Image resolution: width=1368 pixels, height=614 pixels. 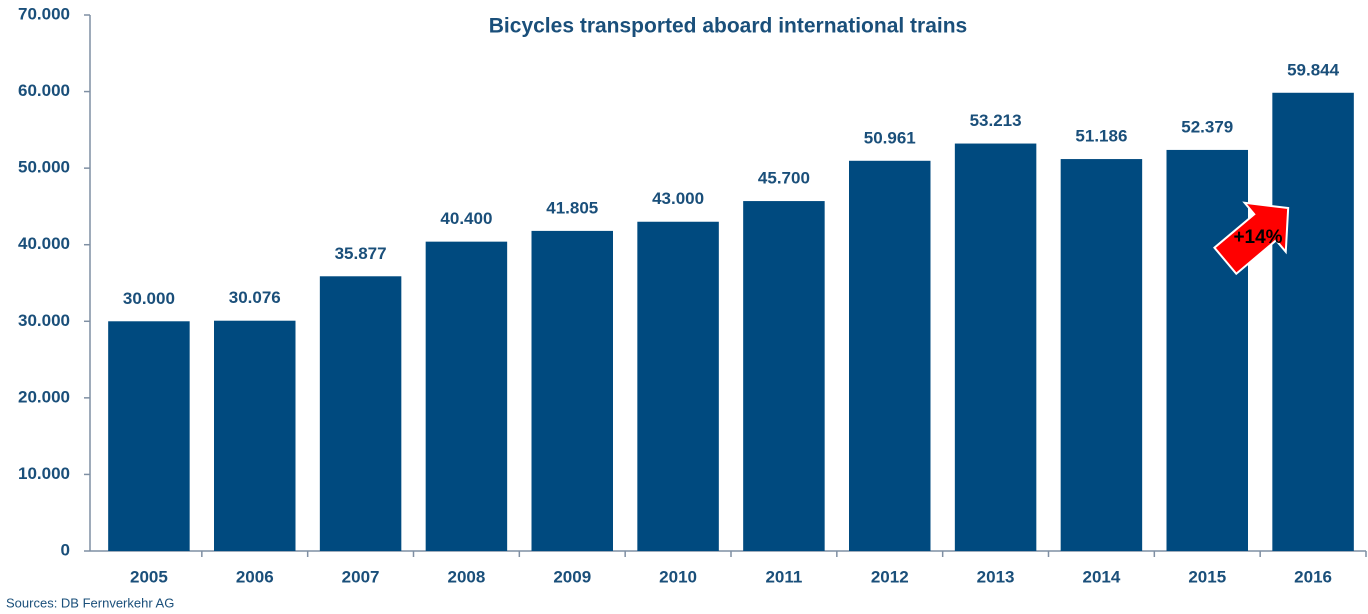 What do you see at coordinates (361, 253) in the screenshot?
I see `value-label: 35.877` at bounding box center [361, 253].